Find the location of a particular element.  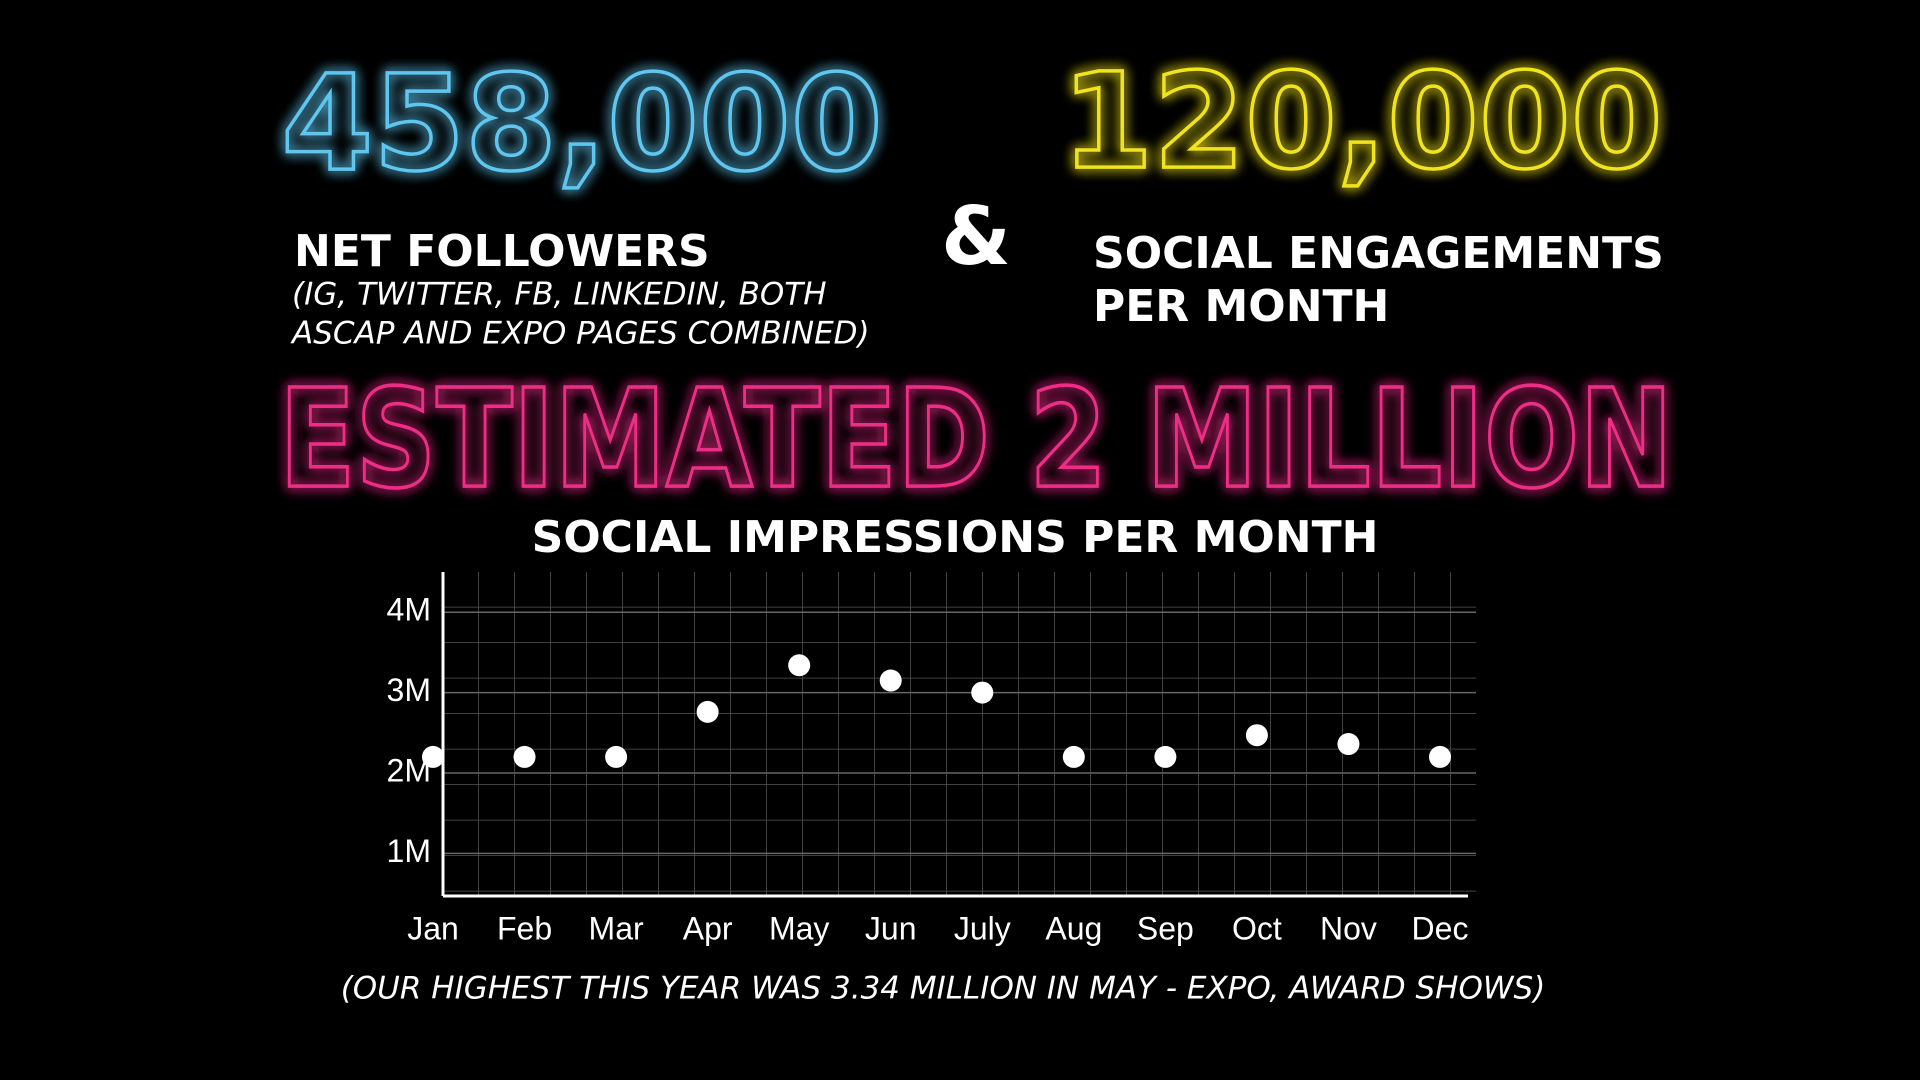

x-tick-label: July is located at coordinates (982, 928).